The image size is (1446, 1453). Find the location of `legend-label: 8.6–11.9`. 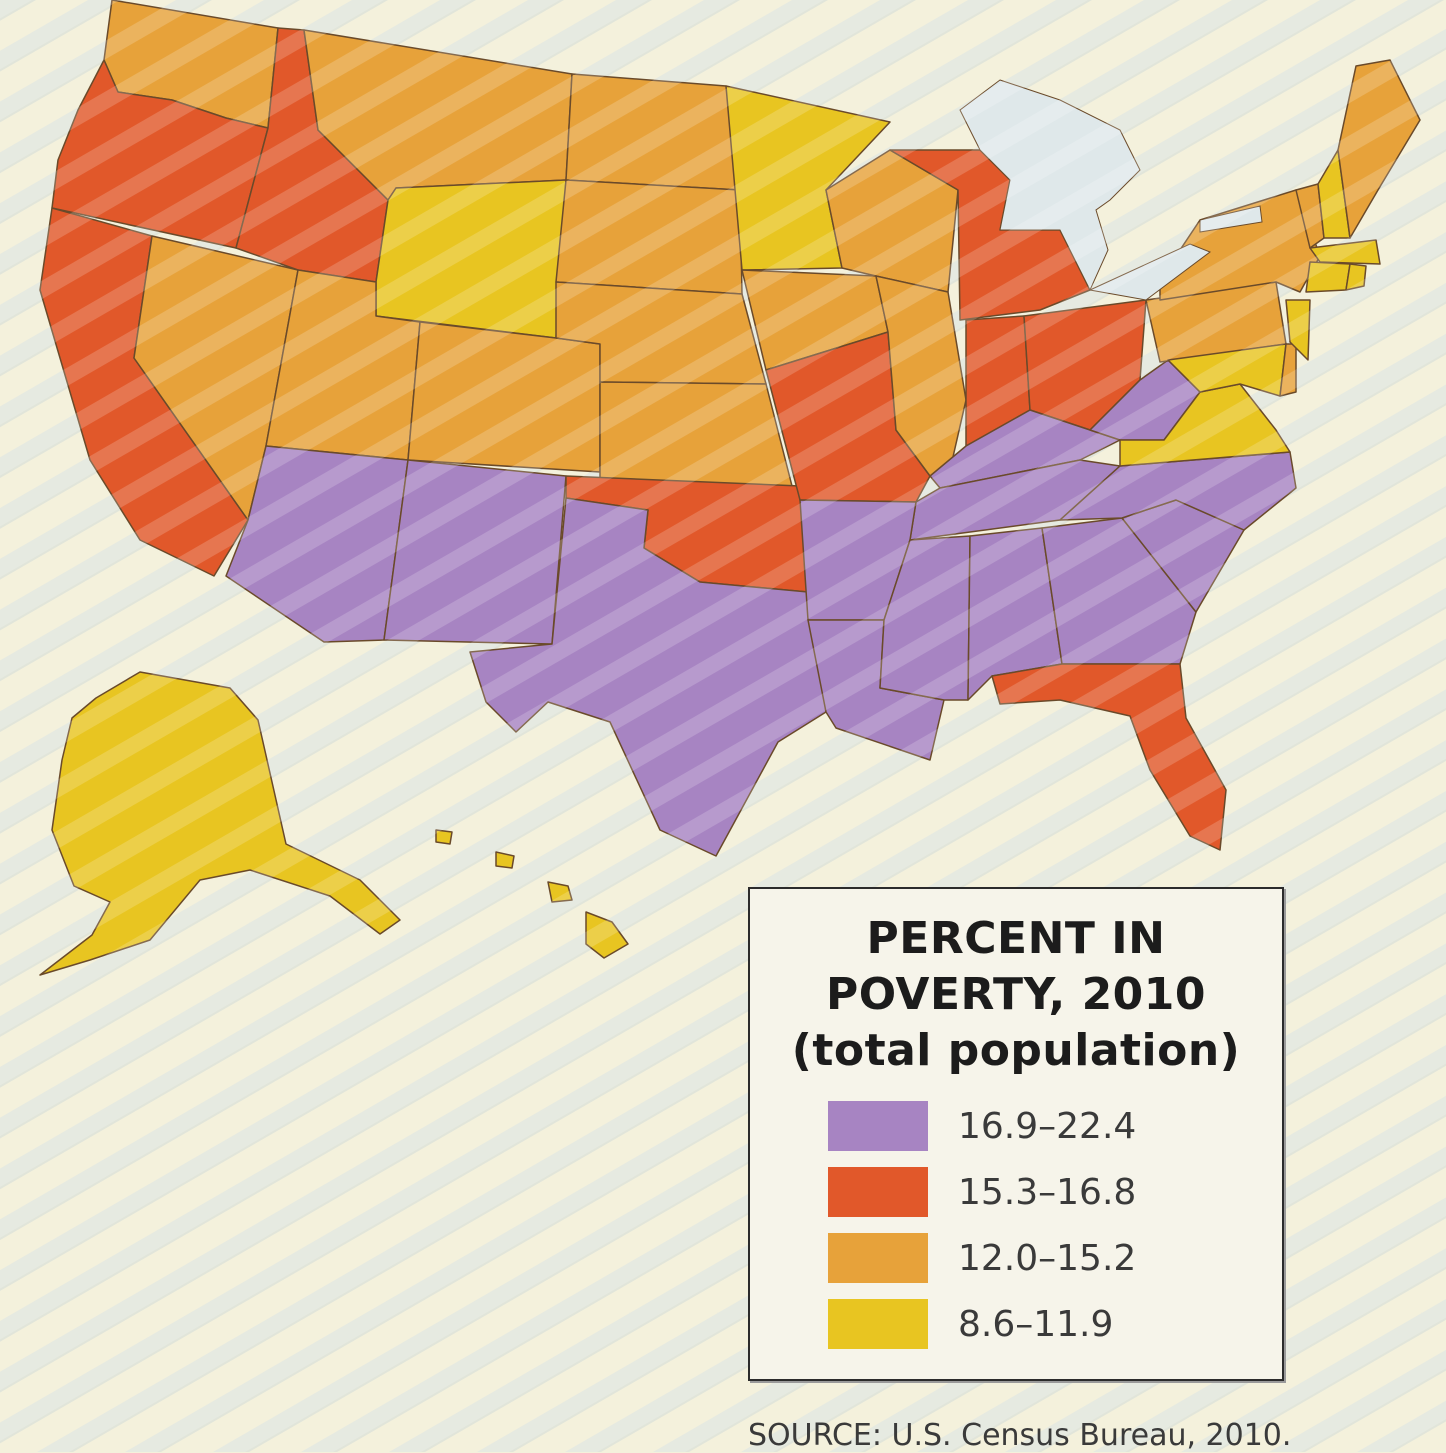

legend-label: 8.6–11.9 is located at coordinates (1036, 1324).